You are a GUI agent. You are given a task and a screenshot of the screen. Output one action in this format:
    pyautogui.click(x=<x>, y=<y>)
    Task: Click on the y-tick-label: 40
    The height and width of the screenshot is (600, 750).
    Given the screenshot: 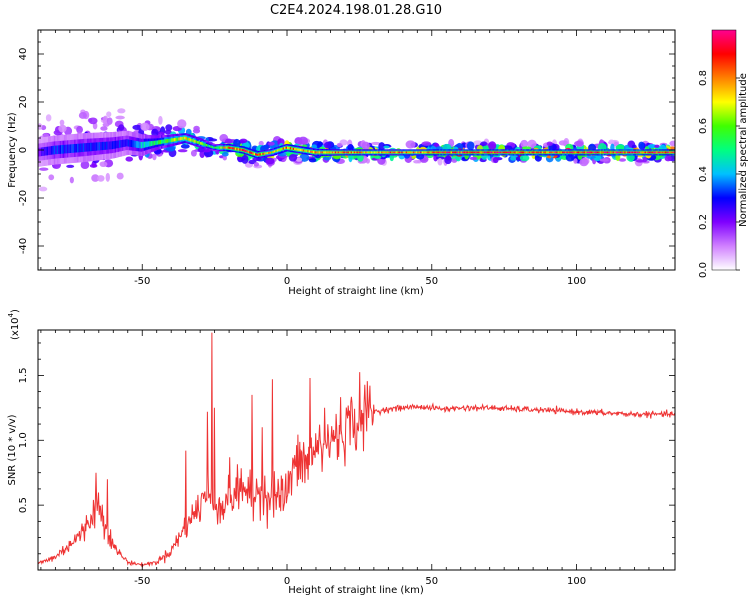 What is the action you would take?
    pyautogui.click(x=23, y=54)
    